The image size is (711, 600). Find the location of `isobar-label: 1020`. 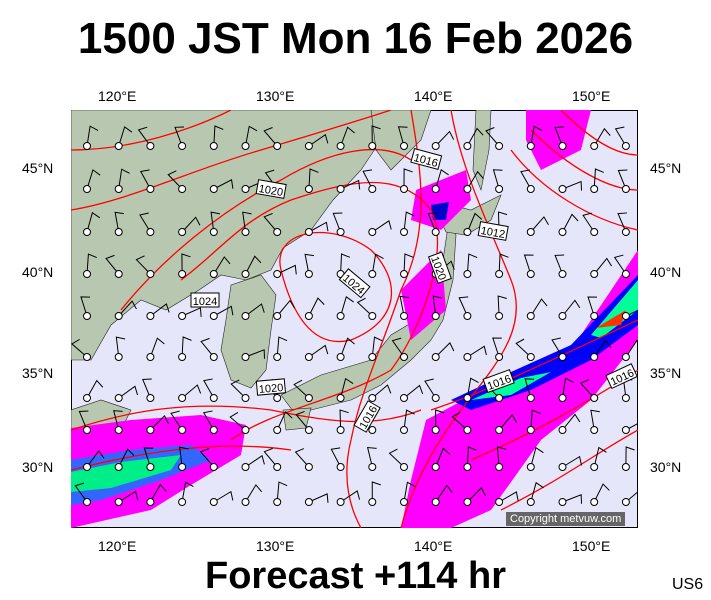

isobar-label: 1020 is located at coordinates (271, 191).